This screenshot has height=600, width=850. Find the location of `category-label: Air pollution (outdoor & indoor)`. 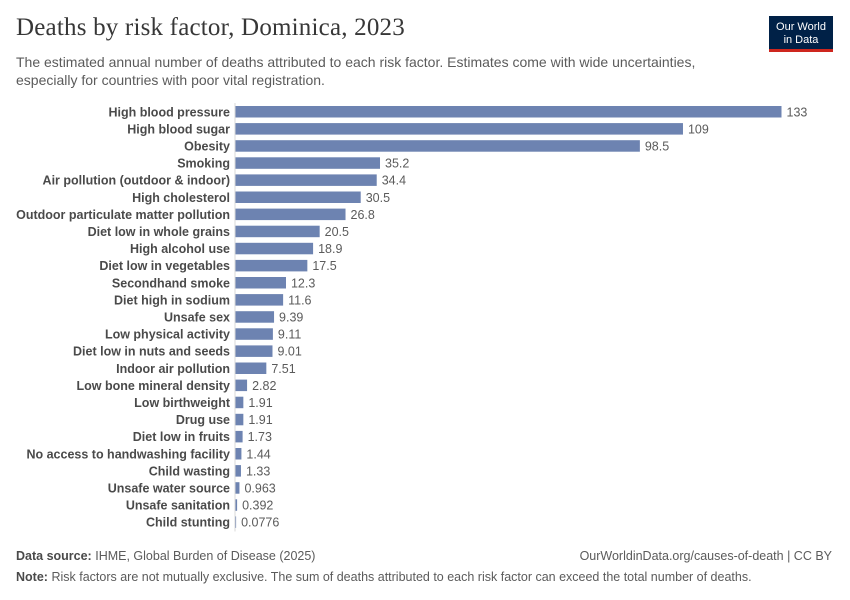

category-label: Air pollution (outdoor & indoor) is located at coordinates (136, 181).